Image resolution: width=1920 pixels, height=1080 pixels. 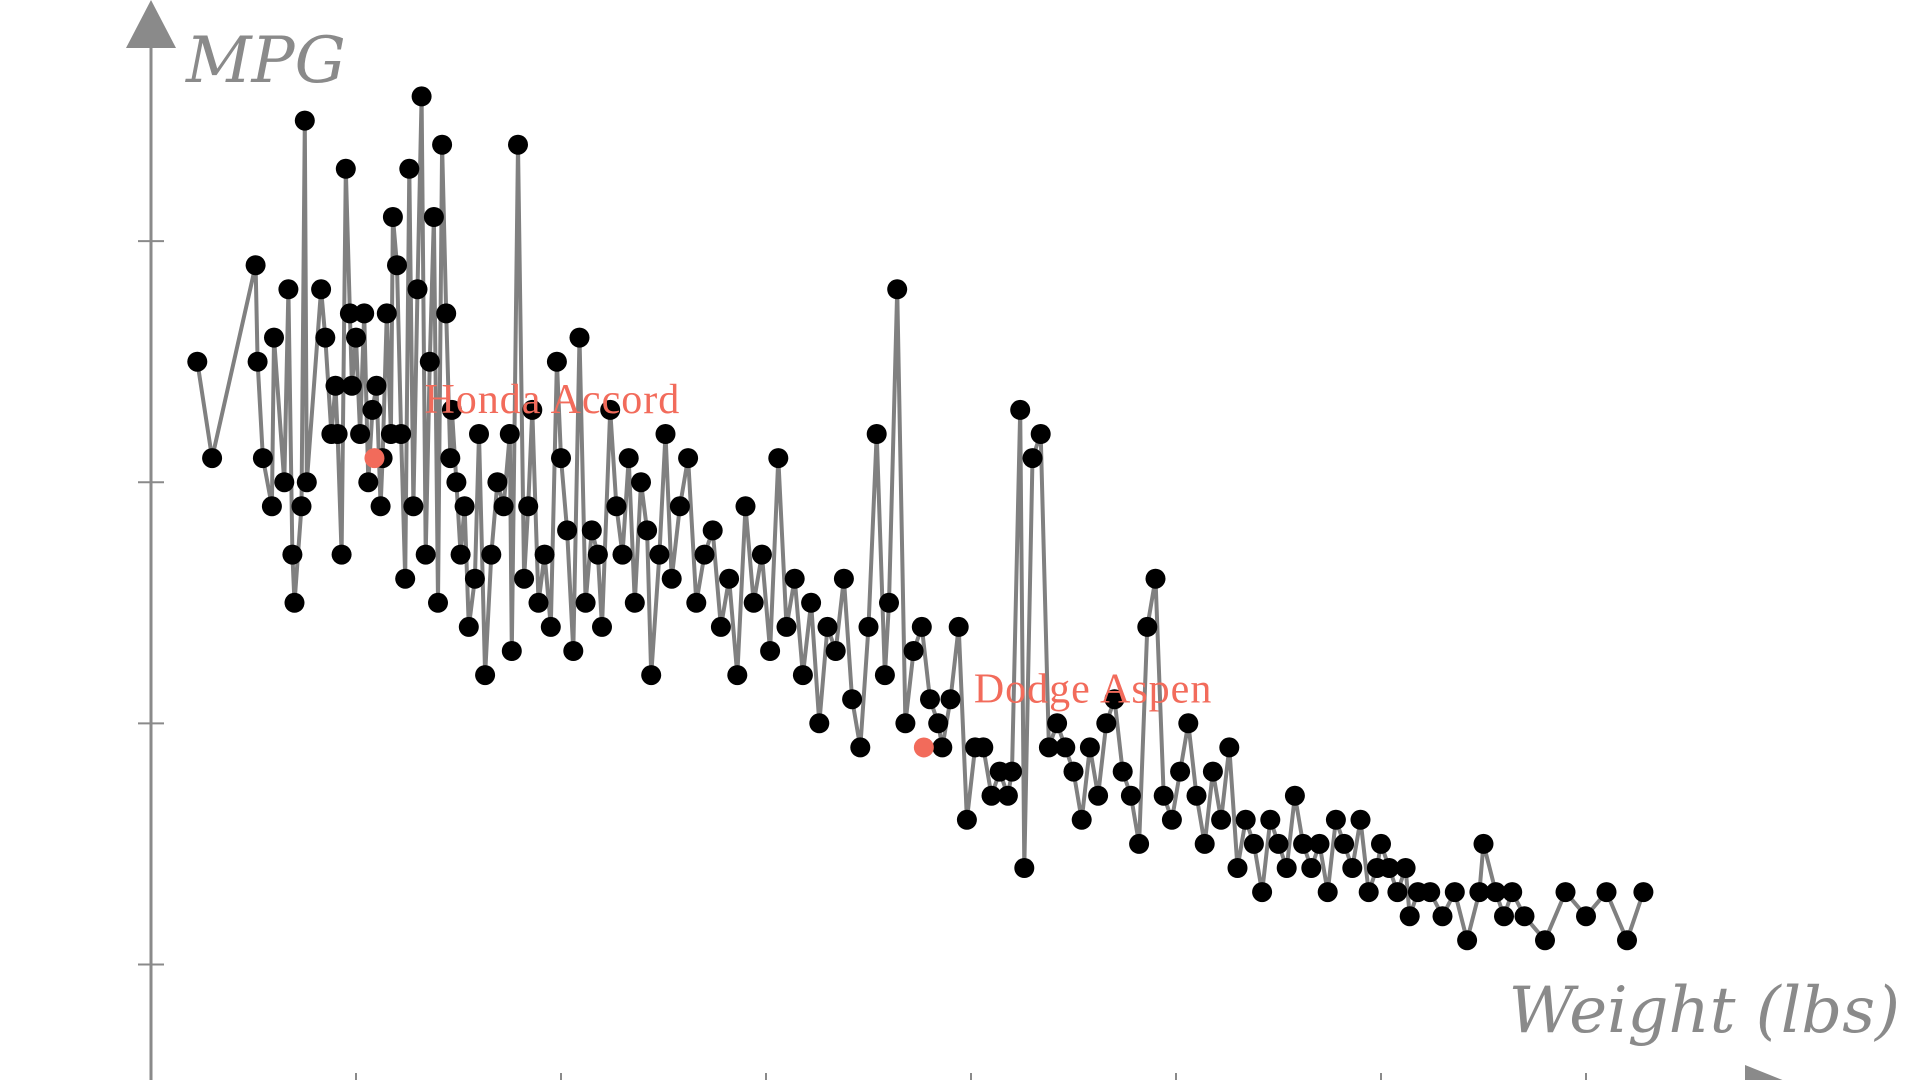 What do you see at coordinates (151, 24) in the screenshot?
I see `y-axis-arrow` at bounding box center [151, 24].